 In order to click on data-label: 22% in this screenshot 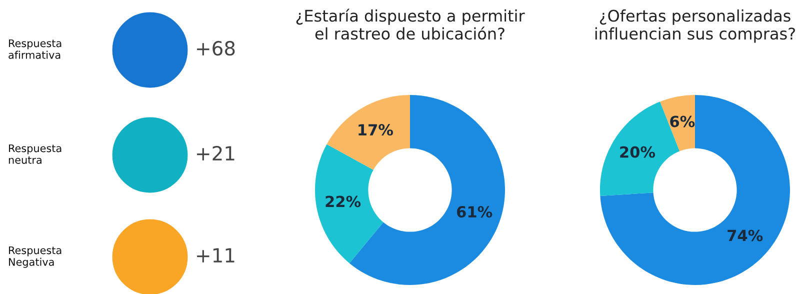, I will do `click(343, 202)`.